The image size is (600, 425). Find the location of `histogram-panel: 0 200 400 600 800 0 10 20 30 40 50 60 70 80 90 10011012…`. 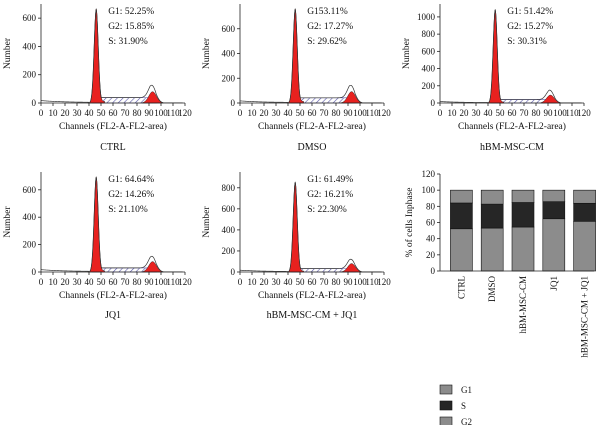

histogram-panel: 0 200 400 600 800 0 10 20 30 40 50 60 70 80 90 10011012… is located at coordinates (296, 246).